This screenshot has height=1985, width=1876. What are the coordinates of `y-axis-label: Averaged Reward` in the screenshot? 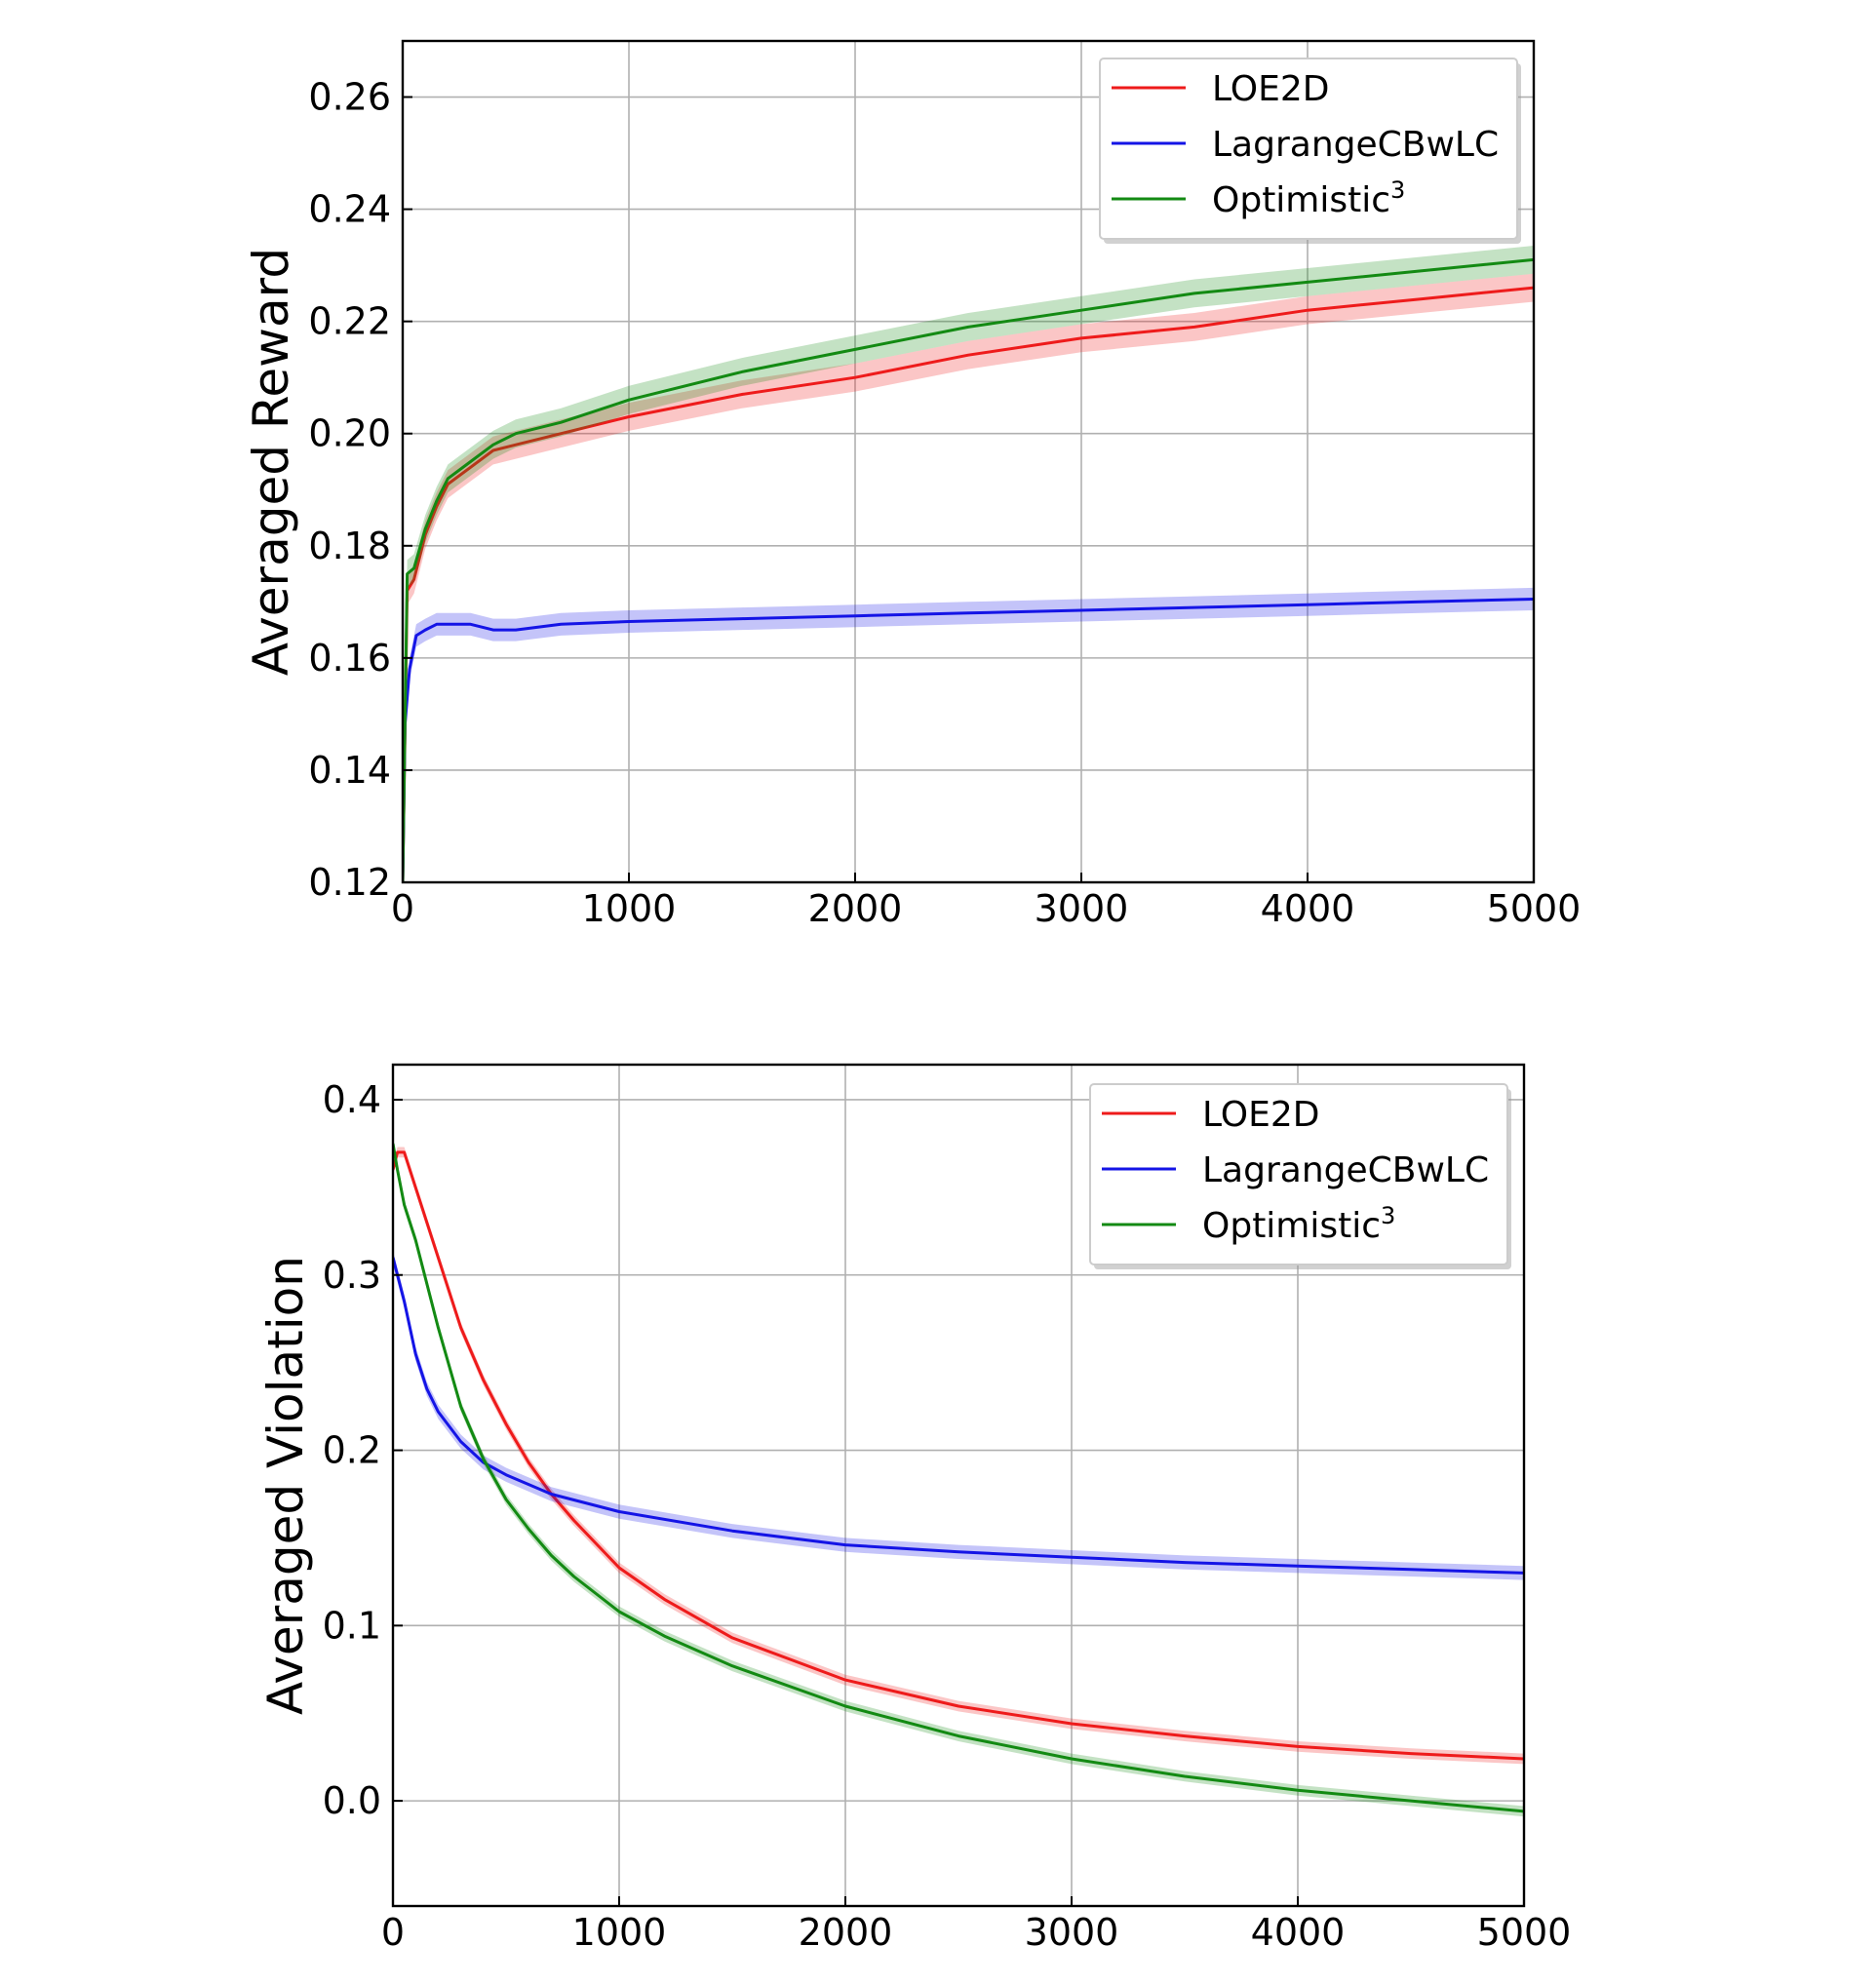 It's located at (271, 462).